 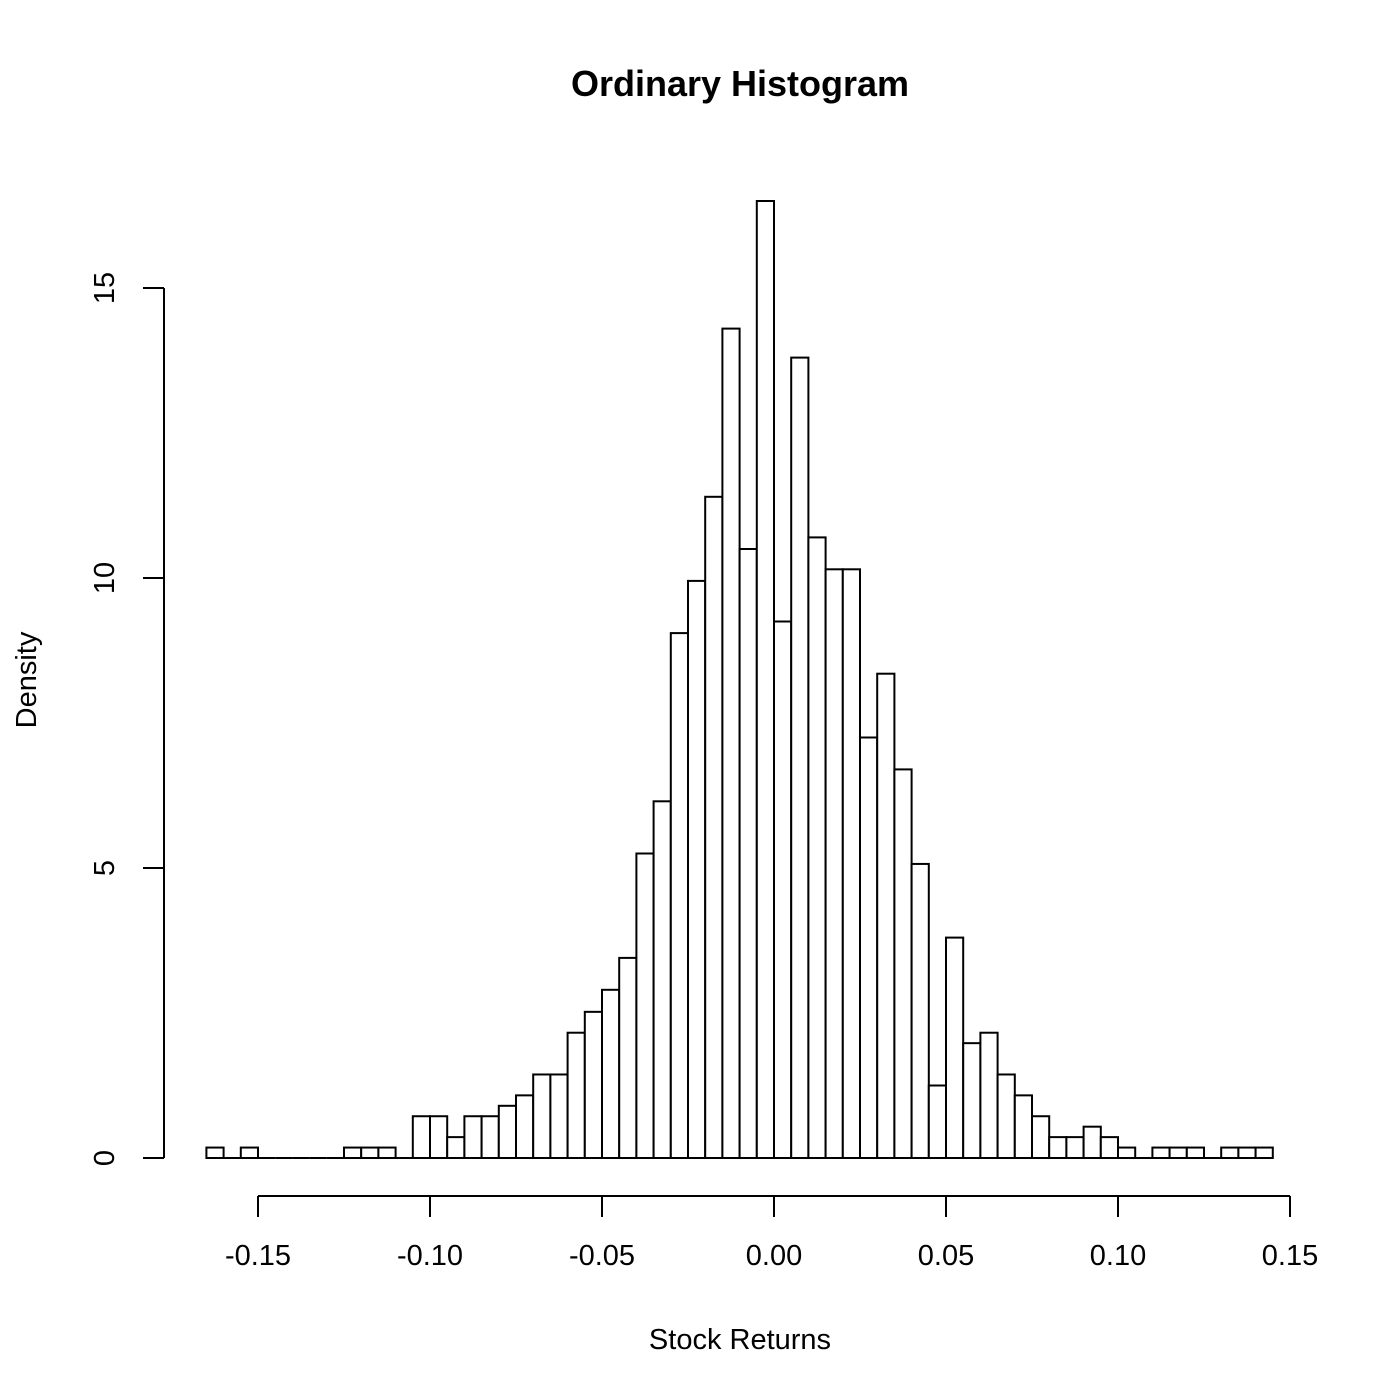 I want to click on x-axis-label: Stock Returns, so click(x=740, y=1340).